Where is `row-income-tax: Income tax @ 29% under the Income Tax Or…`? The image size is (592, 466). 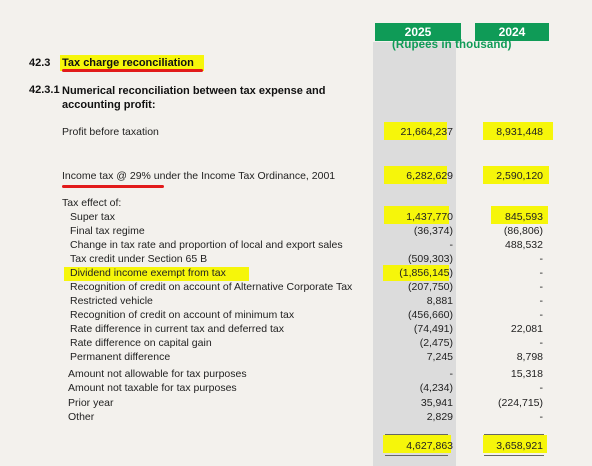 row-income-tax: Income tax @ 29% under the Income Tax Or… is located at coordinates (296, 176).